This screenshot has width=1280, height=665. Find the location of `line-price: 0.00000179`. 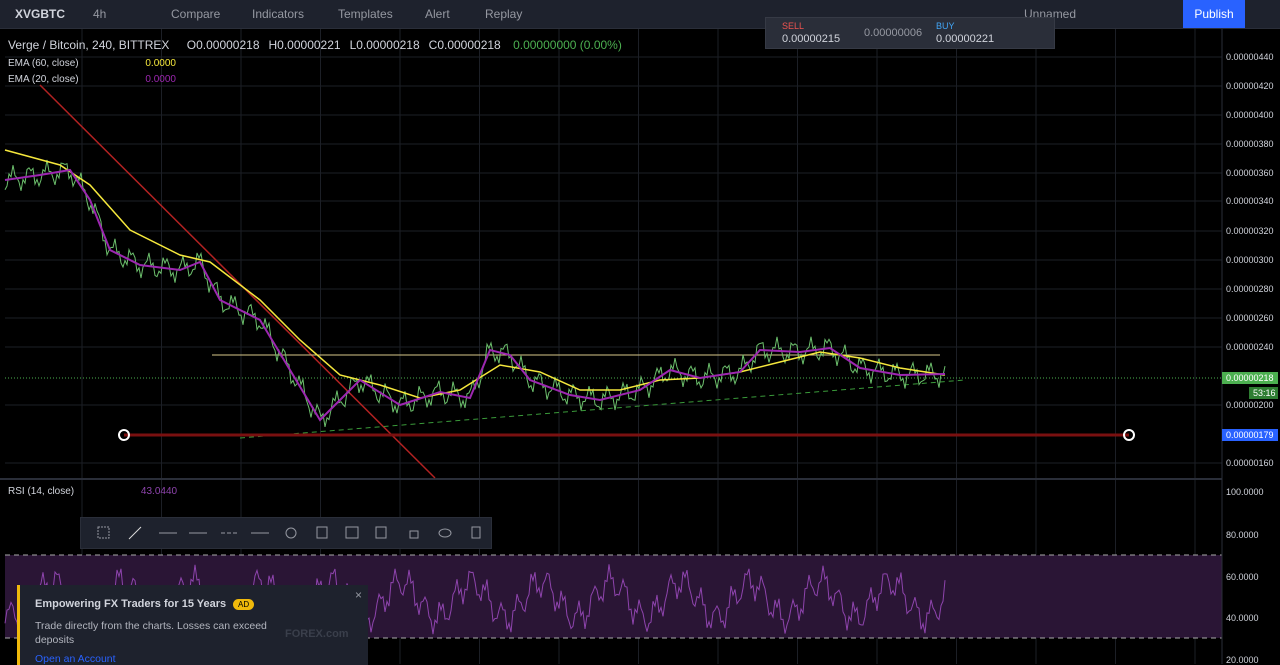

line-price: 0.00000179 is located at coordinates (1250, 435).